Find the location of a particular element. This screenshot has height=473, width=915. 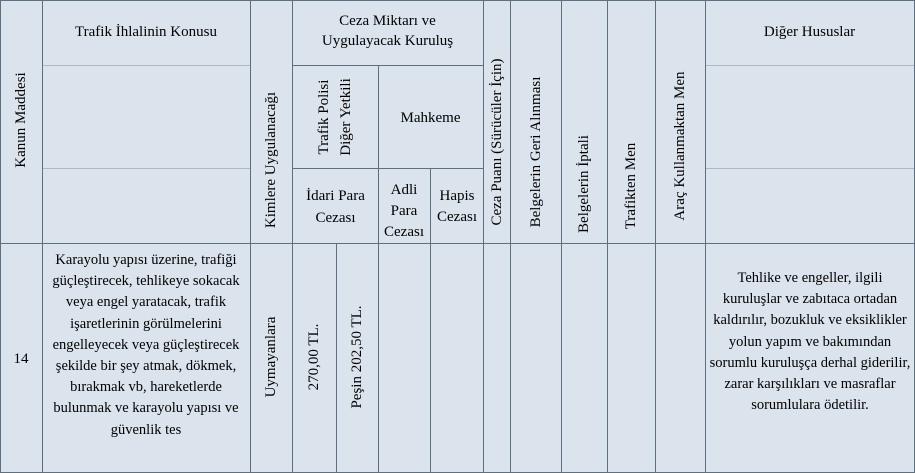

table-border-top is located at coordinates (457, 0).